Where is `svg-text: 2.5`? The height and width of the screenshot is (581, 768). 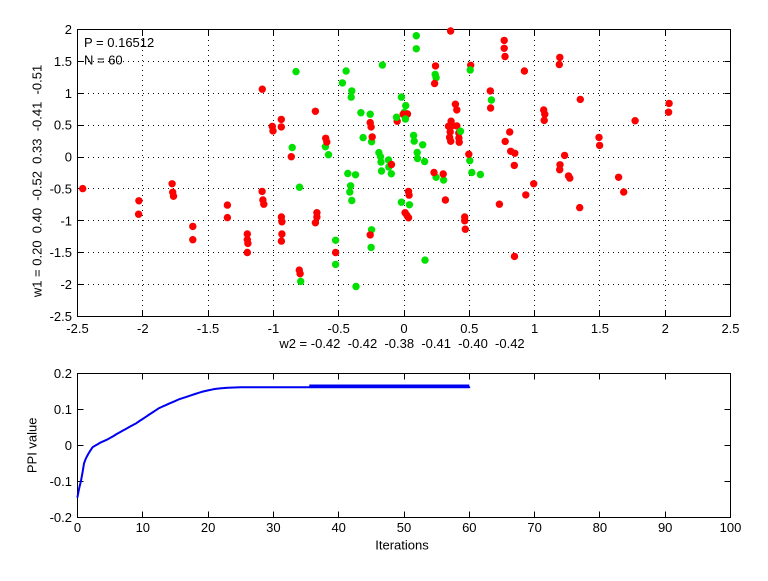
svg-text: 2.5 is located at coordinates (730, 328).